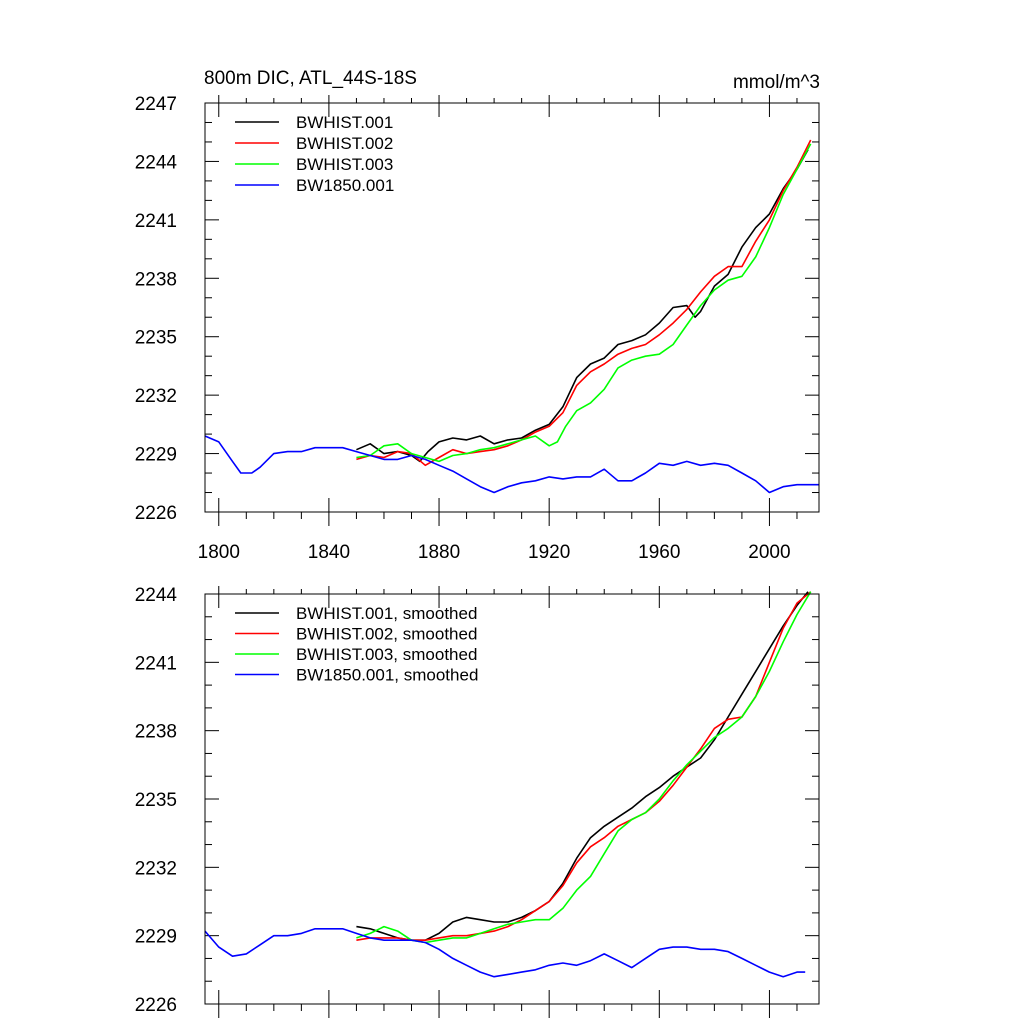 The image size is (1024, 1024). Describe the element at coordinates (549, 552) in the screenshot. I see `x-tick-label: 1920` at that location.